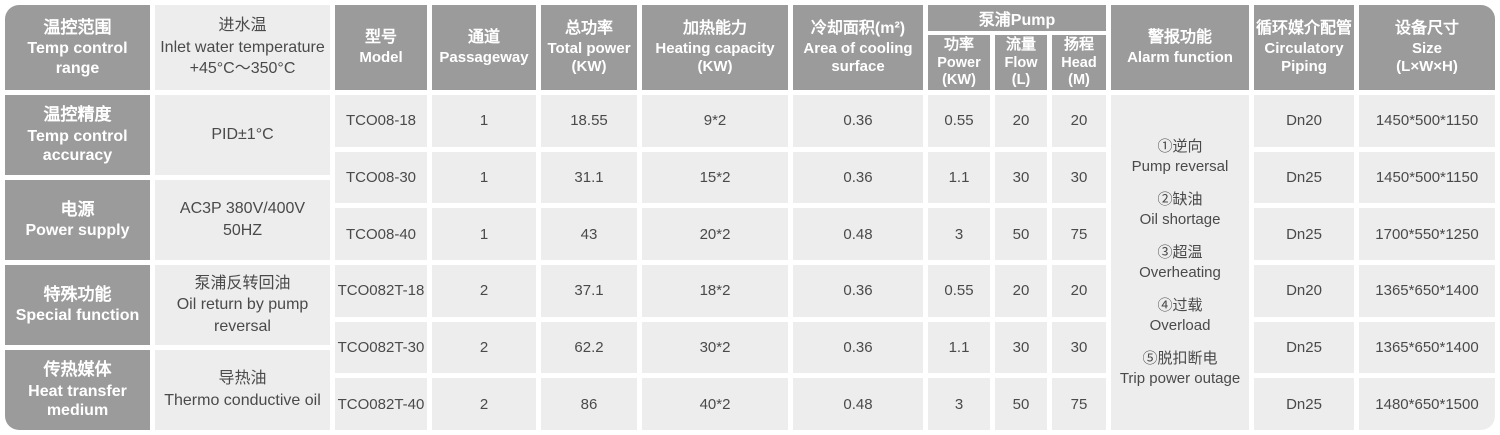  What do you see at coordinates (1079, 234) in the screenshot?
I see `cell-pump-head: 75` at bounding box center [1079, 234].